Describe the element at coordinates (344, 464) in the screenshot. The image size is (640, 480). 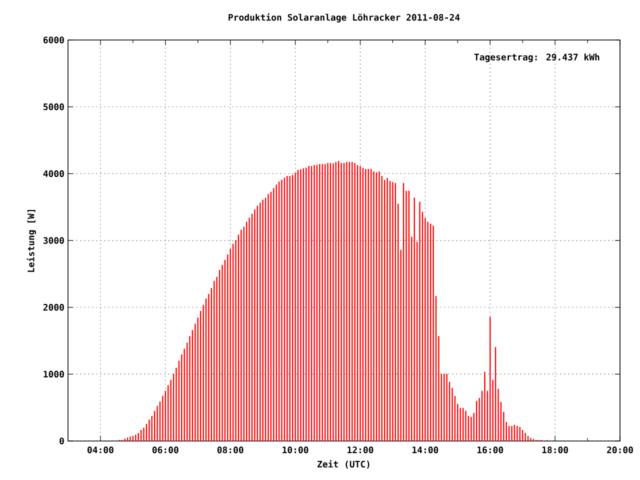
I see `x-axis-title: Zeit (UTC)` at that location.